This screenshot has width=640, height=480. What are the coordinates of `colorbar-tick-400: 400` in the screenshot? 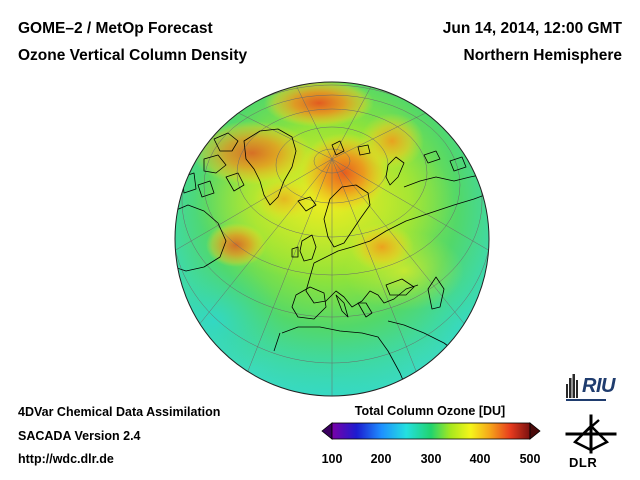 It's located at (480, 459).